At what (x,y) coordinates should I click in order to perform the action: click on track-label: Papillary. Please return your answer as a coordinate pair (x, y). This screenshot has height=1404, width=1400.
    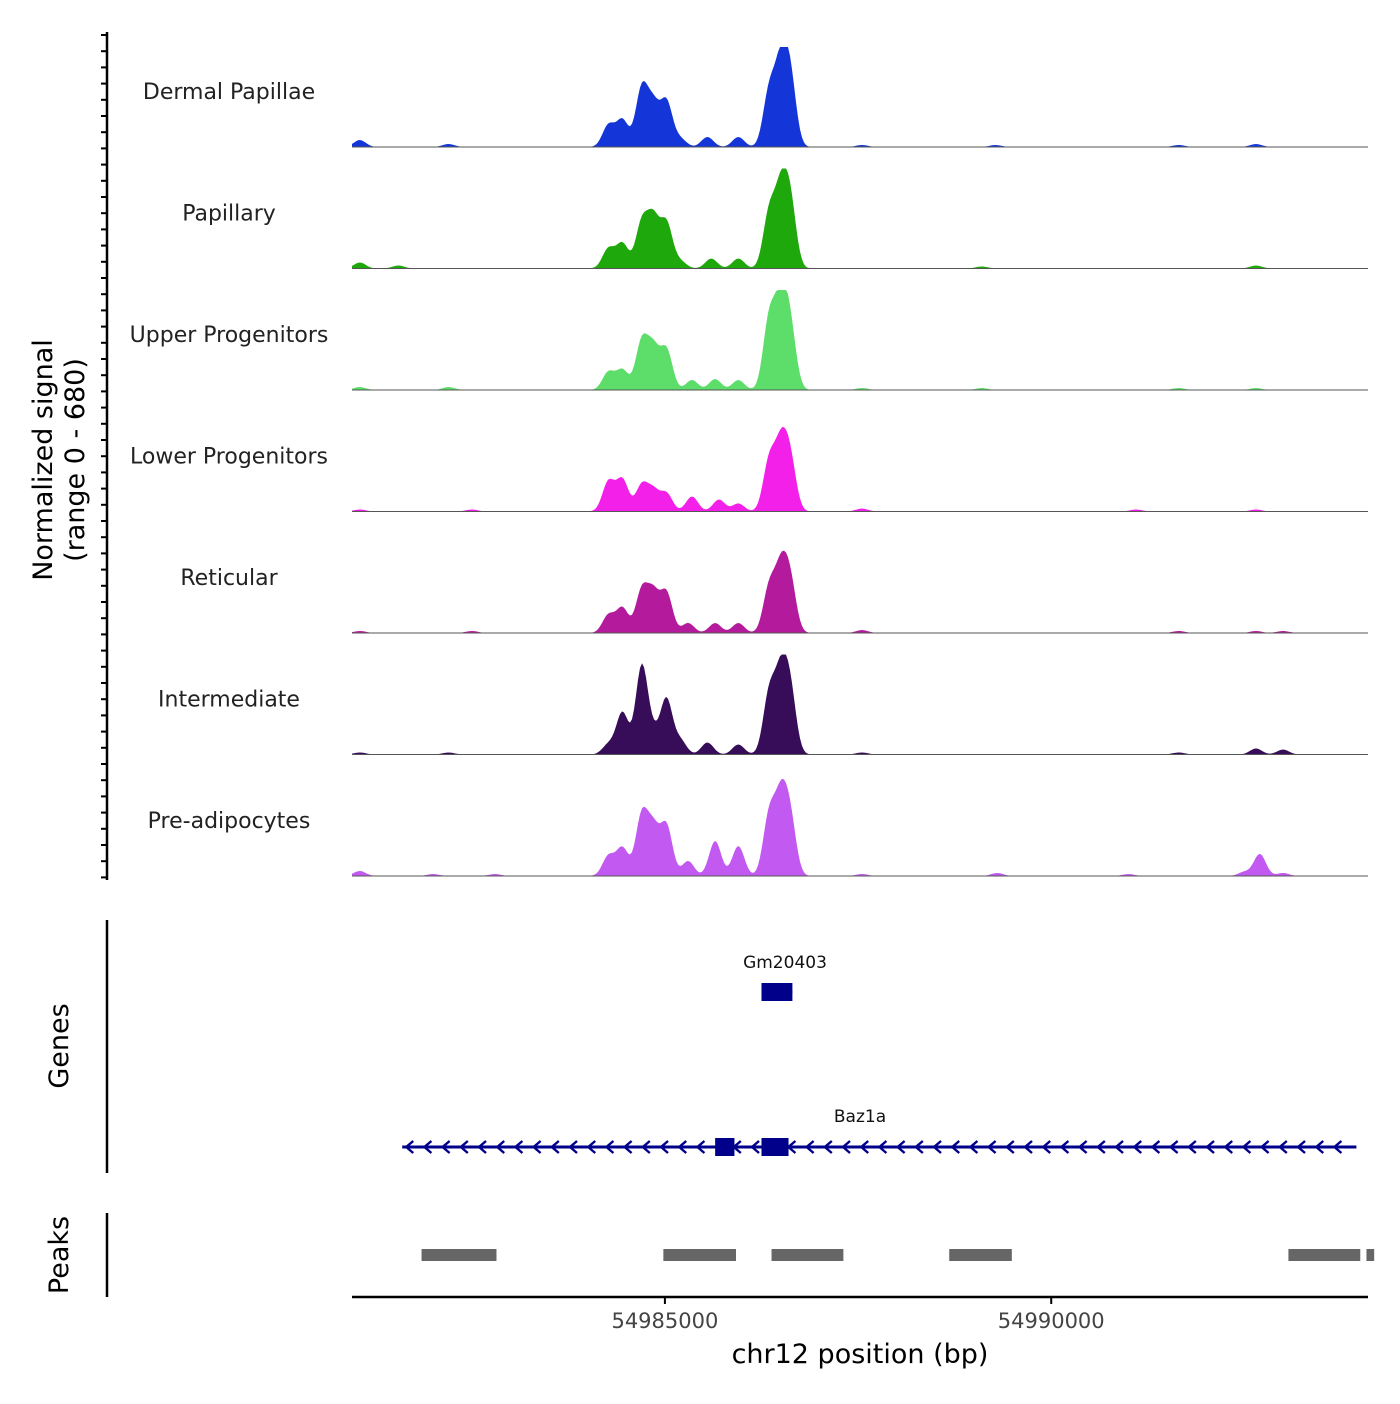
    Looking at the image, I should click on (229, 214).